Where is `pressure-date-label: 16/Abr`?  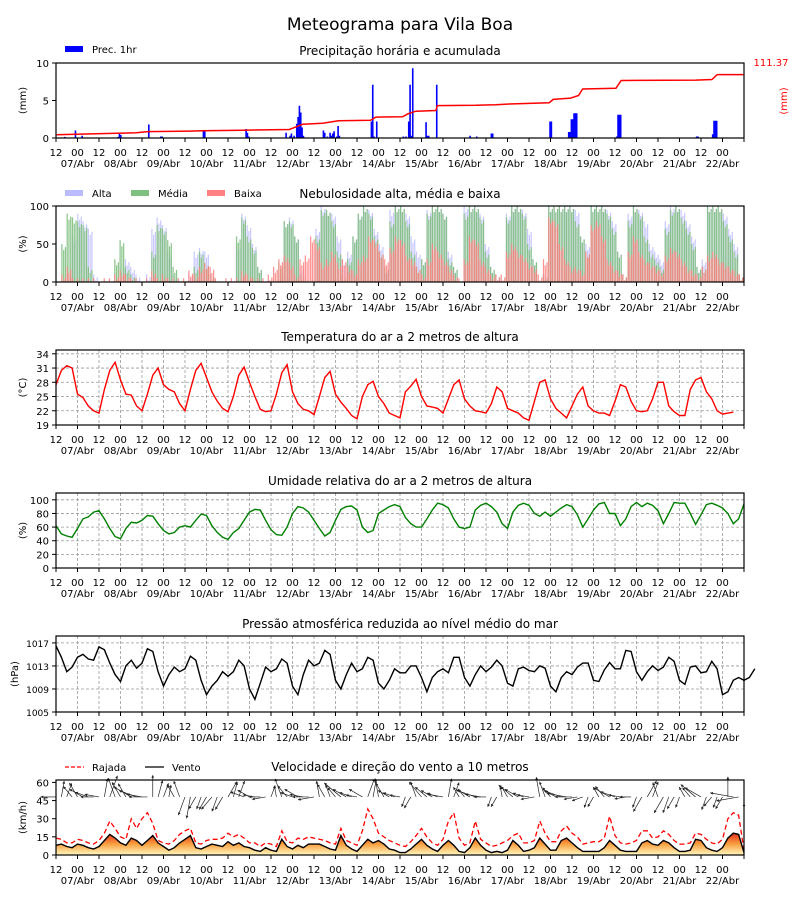 pressure-date-label: 16/Abr is located at coordinates (465, 738).